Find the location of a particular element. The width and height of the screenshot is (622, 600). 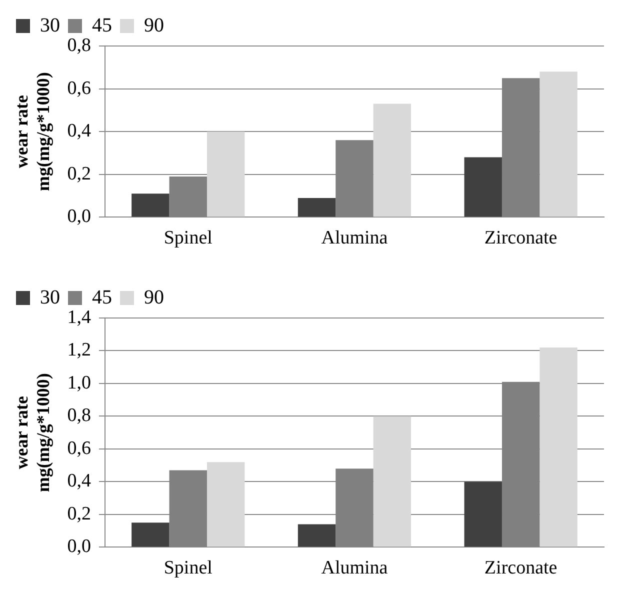

y-tick-label: 1,2 is located at coordinates (79, 350).